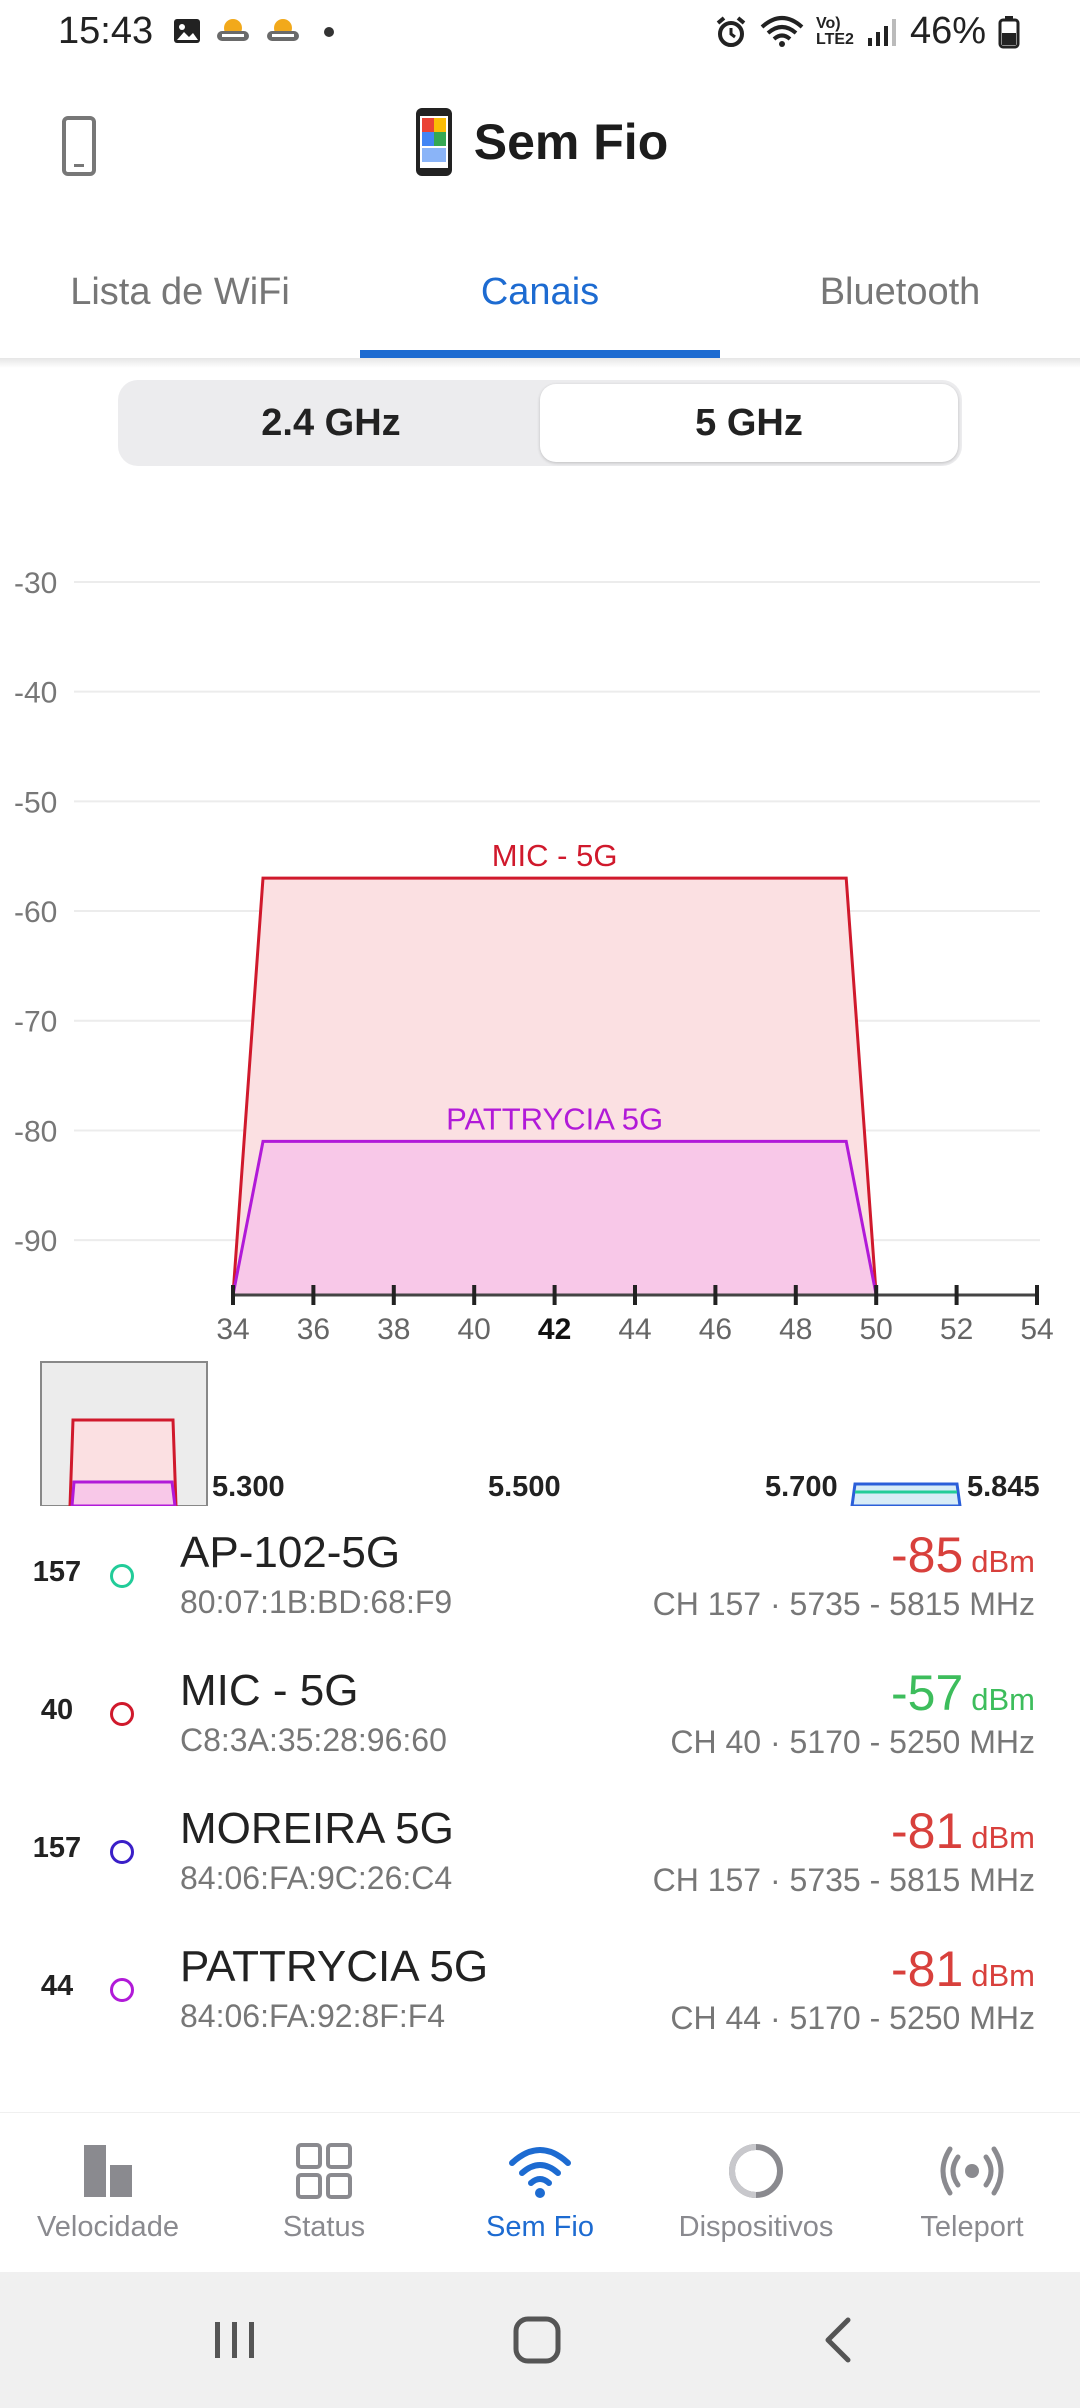  What do you see at coordinates (1009, 31) in the screenshot?
I see `battery-icon` at bounding box center [1009, 31].